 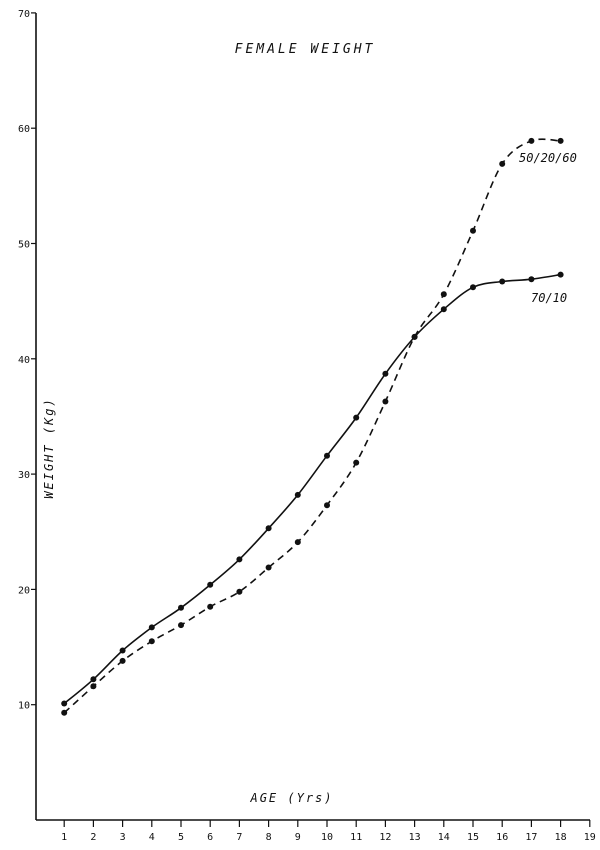 I want to click on point-s0-x15, so click(x=473, y=287).